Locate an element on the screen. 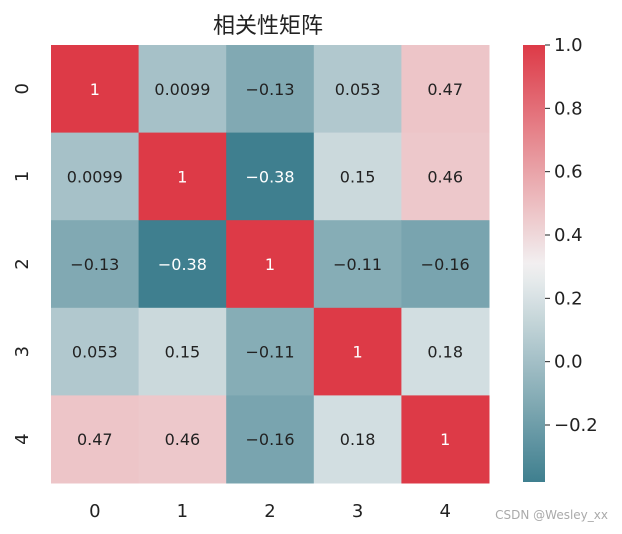 The width and height of the screenshot is (622, 534). y-tick-label: 2 is located at coordinates (22, 263).